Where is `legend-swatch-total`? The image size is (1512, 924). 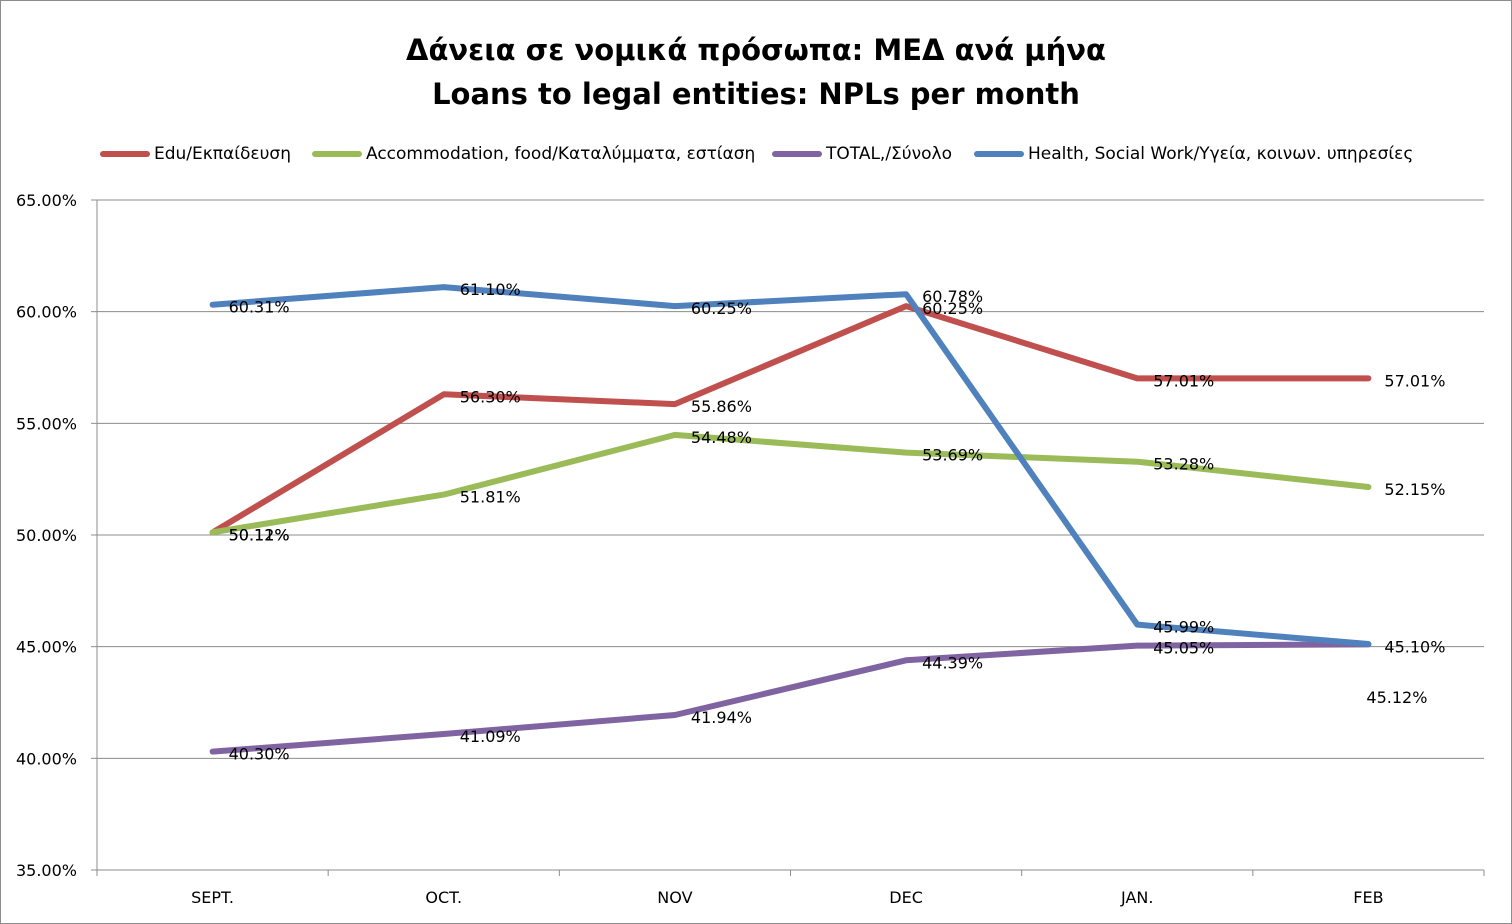
legend-swatch-total is located at coordinates (797, 154).